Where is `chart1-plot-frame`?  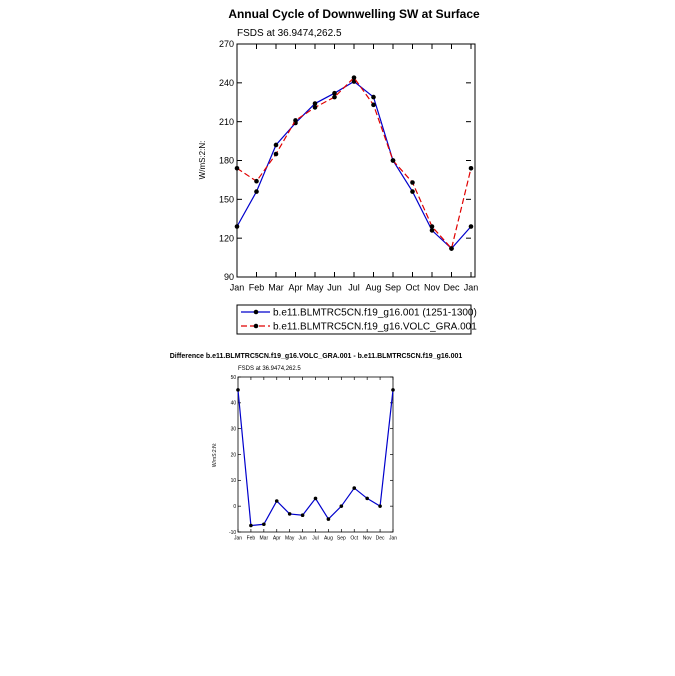
chart1-plot-frame is located at coordinates (356, 160).